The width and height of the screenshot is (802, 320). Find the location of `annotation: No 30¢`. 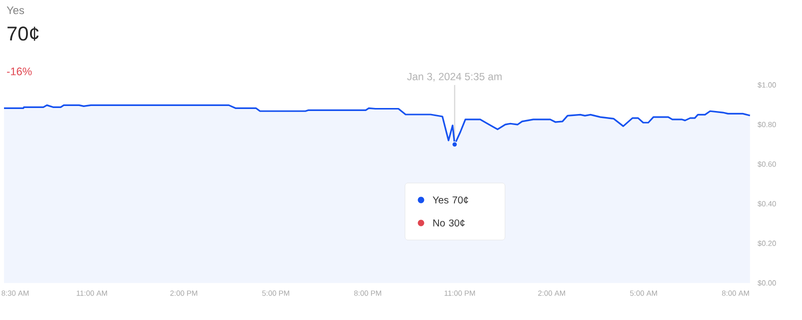

annotation: No 30¢ is located at coordinates (449, 223).